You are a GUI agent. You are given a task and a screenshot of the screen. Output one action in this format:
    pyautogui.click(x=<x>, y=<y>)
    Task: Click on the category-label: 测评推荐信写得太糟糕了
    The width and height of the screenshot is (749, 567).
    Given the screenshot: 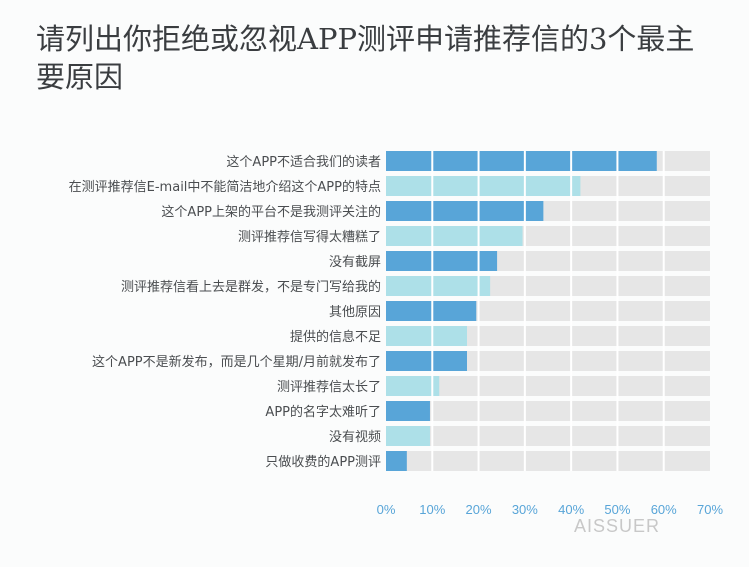 What is the action you would take?
    pyautogui.click(x=309, y=237)
    